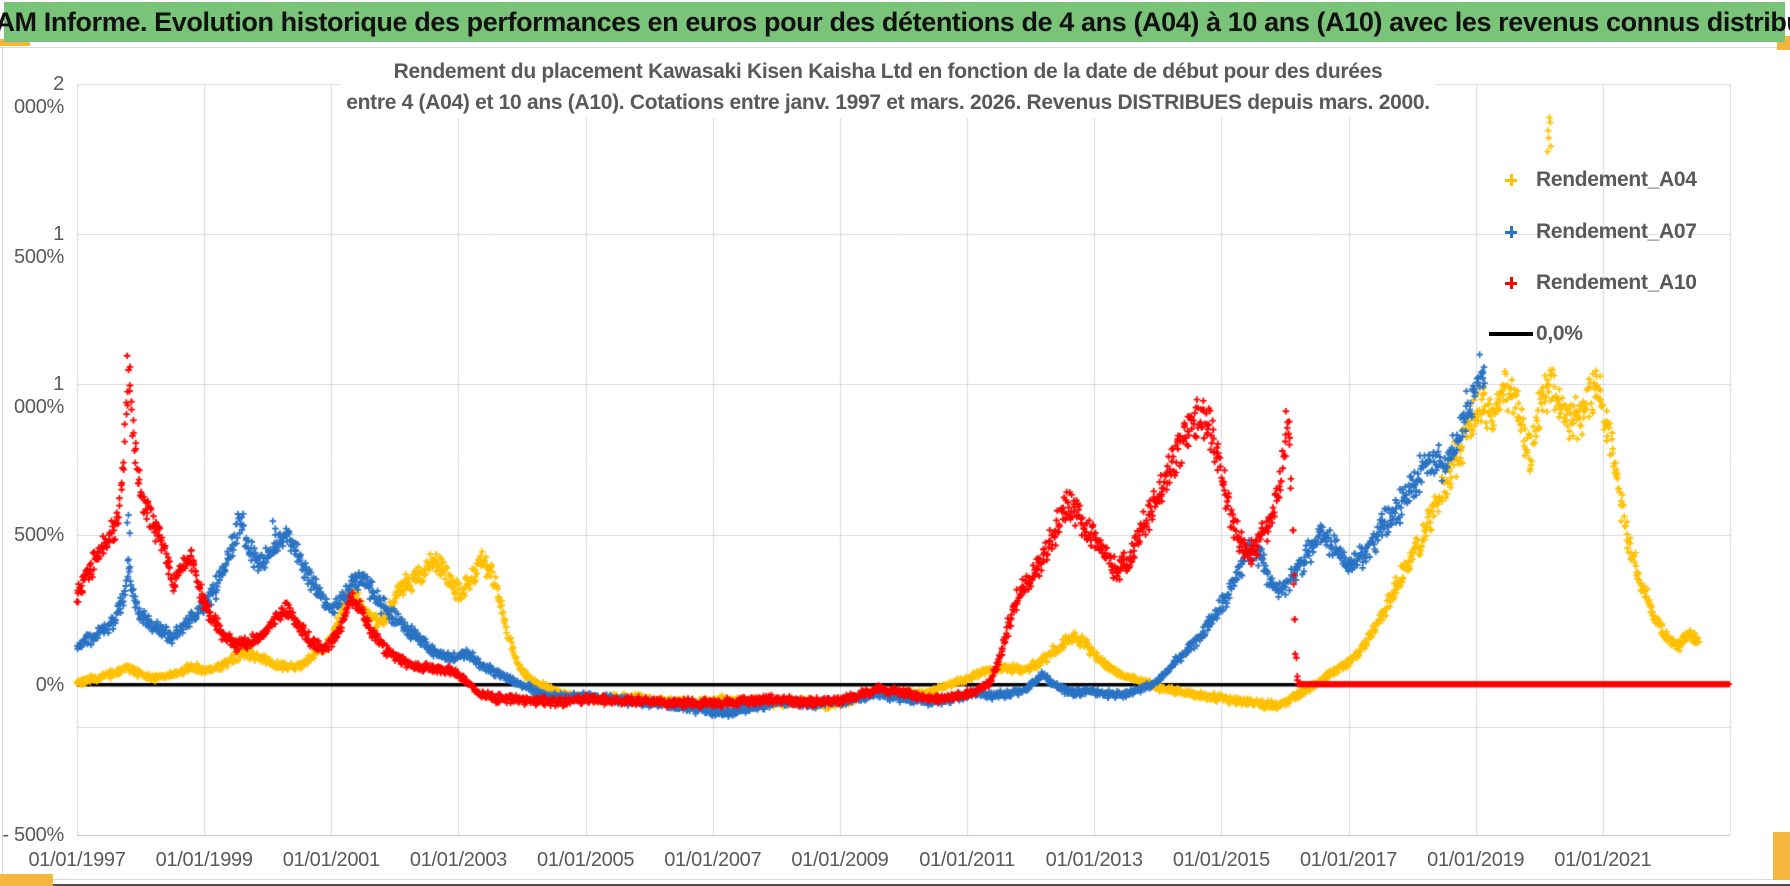 This screenshot has width=1790, height=886. I want to click on x-tick-label: 01/01/2003, so click(458, 860).